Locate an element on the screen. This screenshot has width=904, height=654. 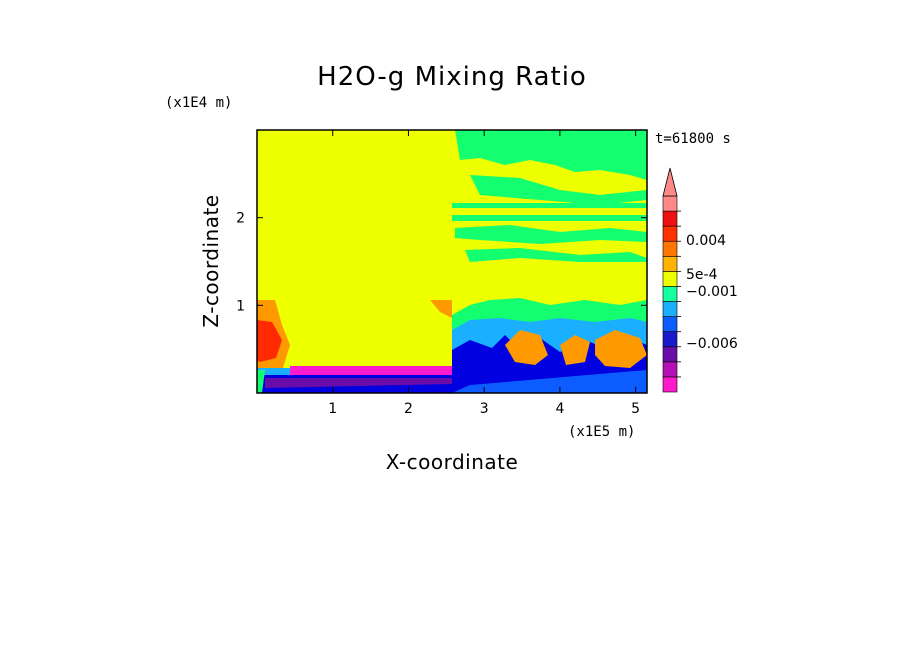
x-axis-label: X-coordinate is located at coordinates (452, 462).